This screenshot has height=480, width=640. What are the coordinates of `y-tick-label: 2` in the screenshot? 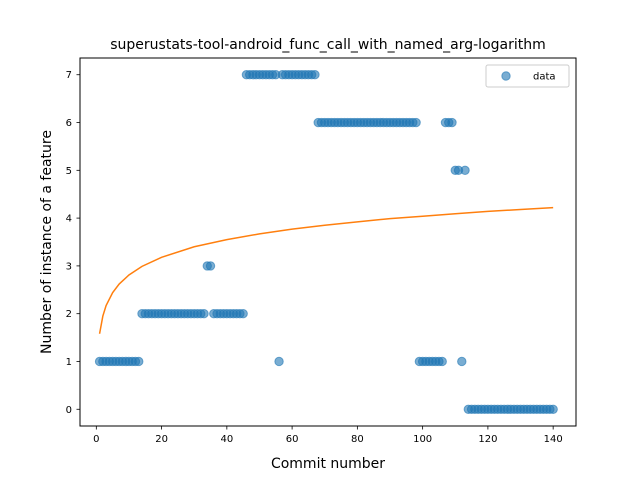 It's located at (69, 314).